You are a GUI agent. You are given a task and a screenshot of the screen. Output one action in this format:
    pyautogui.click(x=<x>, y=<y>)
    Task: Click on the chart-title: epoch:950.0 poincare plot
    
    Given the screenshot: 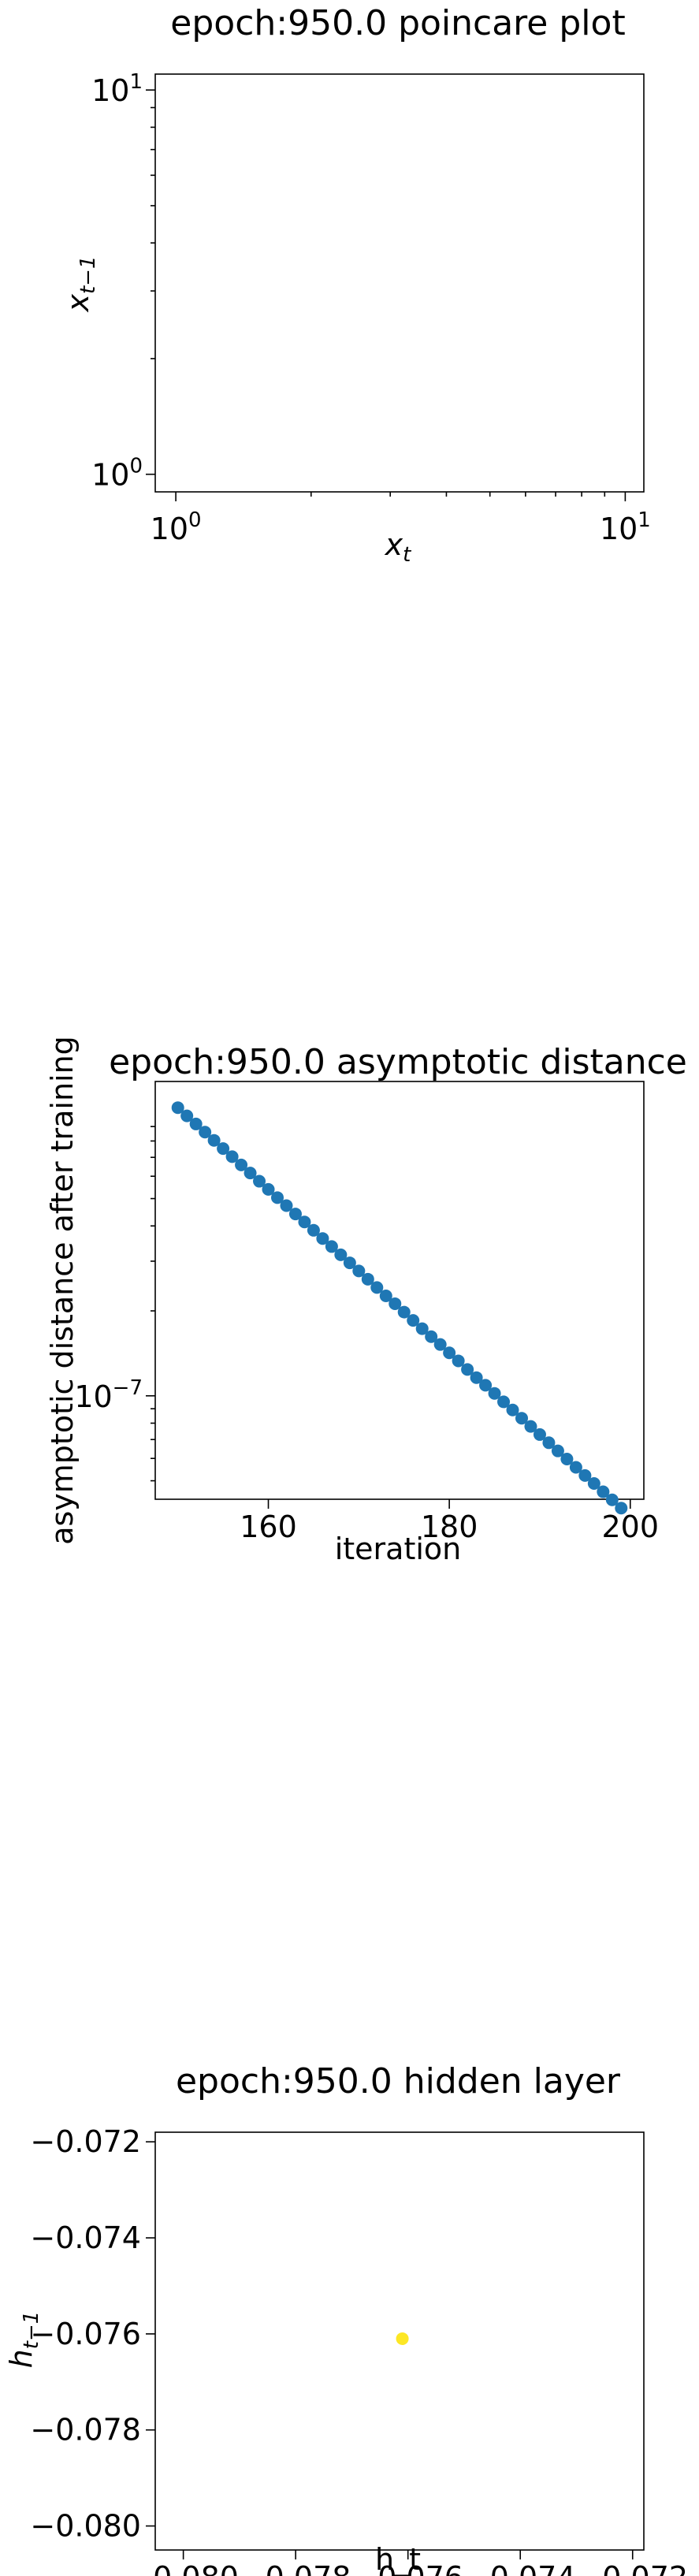 What is the action you would take?
    pyautogui.click(x=397, y=23)
    